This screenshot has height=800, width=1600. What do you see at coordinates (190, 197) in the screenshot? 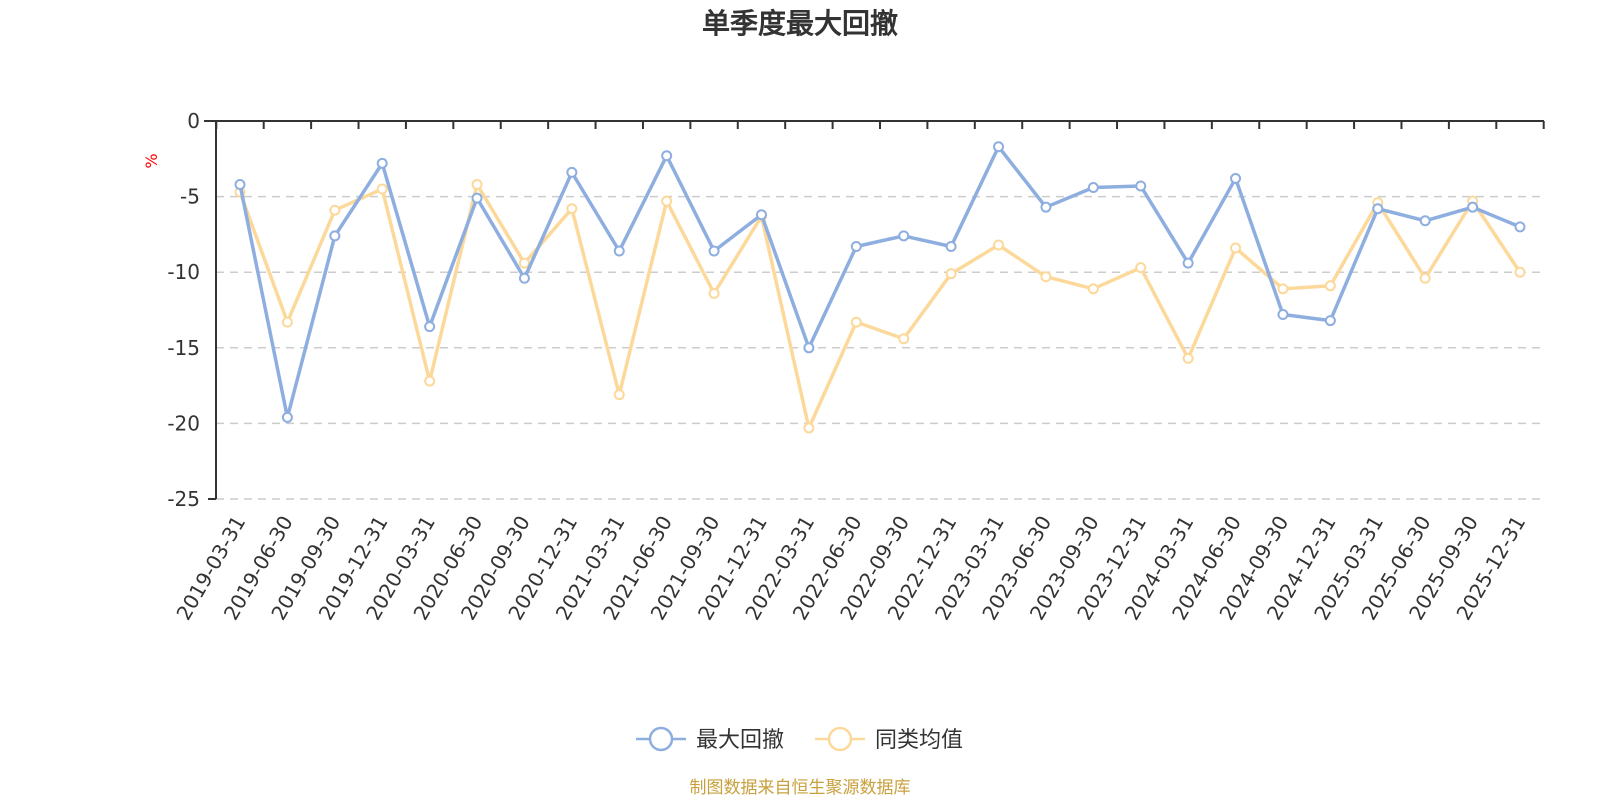
I see `y-tick-label: -5` at bounding box center [190, 197].